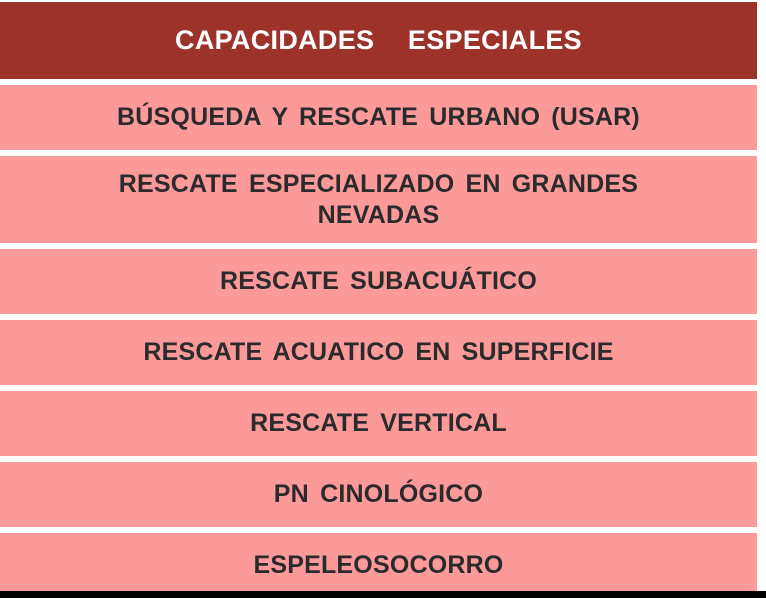 The height and width of the screenshot is (598, 766). I want to click on table-row: RESCATE ACUATICO EN SUPERFICIE, so click(378, 352).